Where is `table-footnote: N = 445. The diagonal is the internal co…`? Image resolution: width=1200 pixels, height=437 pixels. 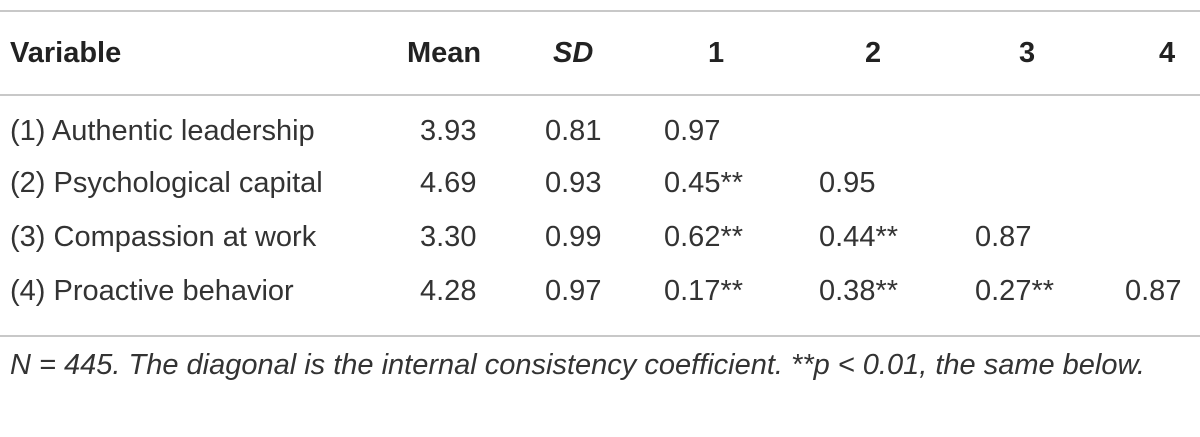
table-footnote: N = 445. The diagonal is the internal co… is located at coordinates (577, 365).